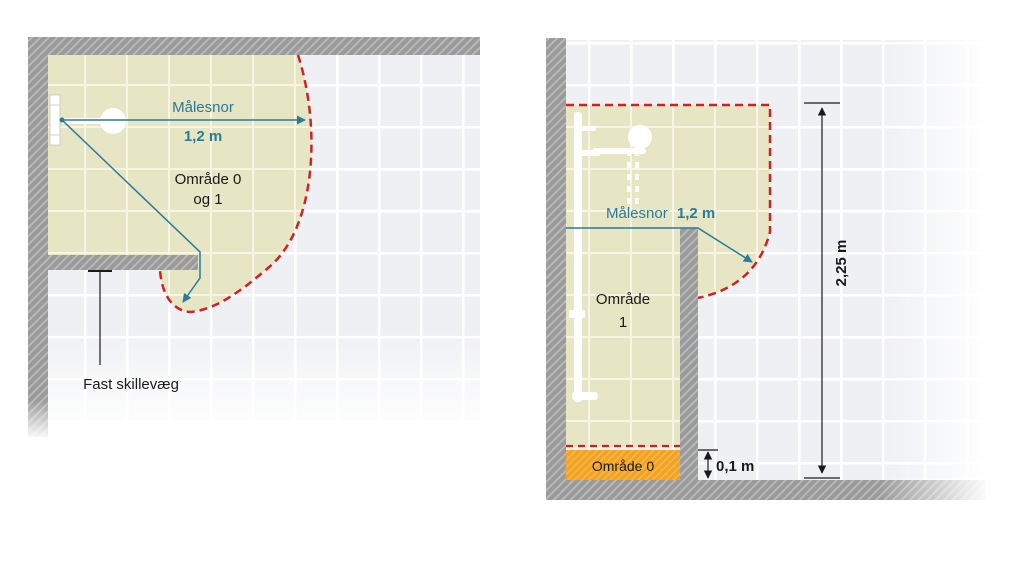 The width and height of the screenshot is (1024, 576). Describe the element at coordinates (841, 263) in the screenshot. I see `height-label: 2,25 m` at that location.